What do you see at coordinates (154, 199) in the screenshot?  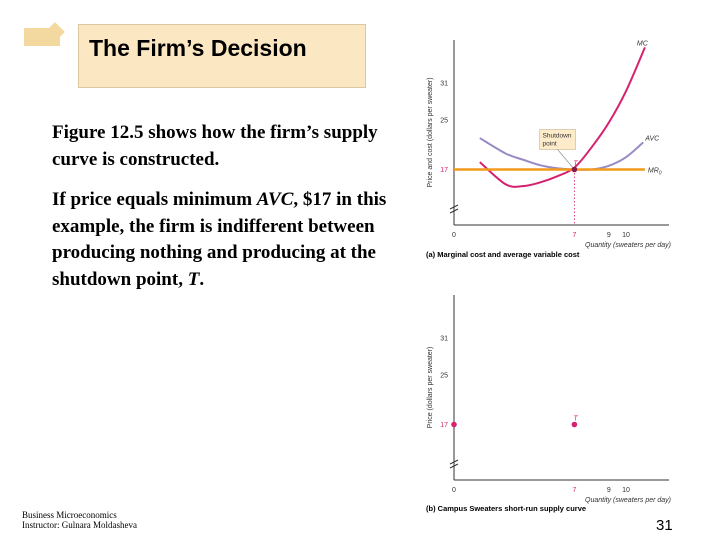 I see `p2-text-start: If price equals minimum` at bounding box center [154, 199].